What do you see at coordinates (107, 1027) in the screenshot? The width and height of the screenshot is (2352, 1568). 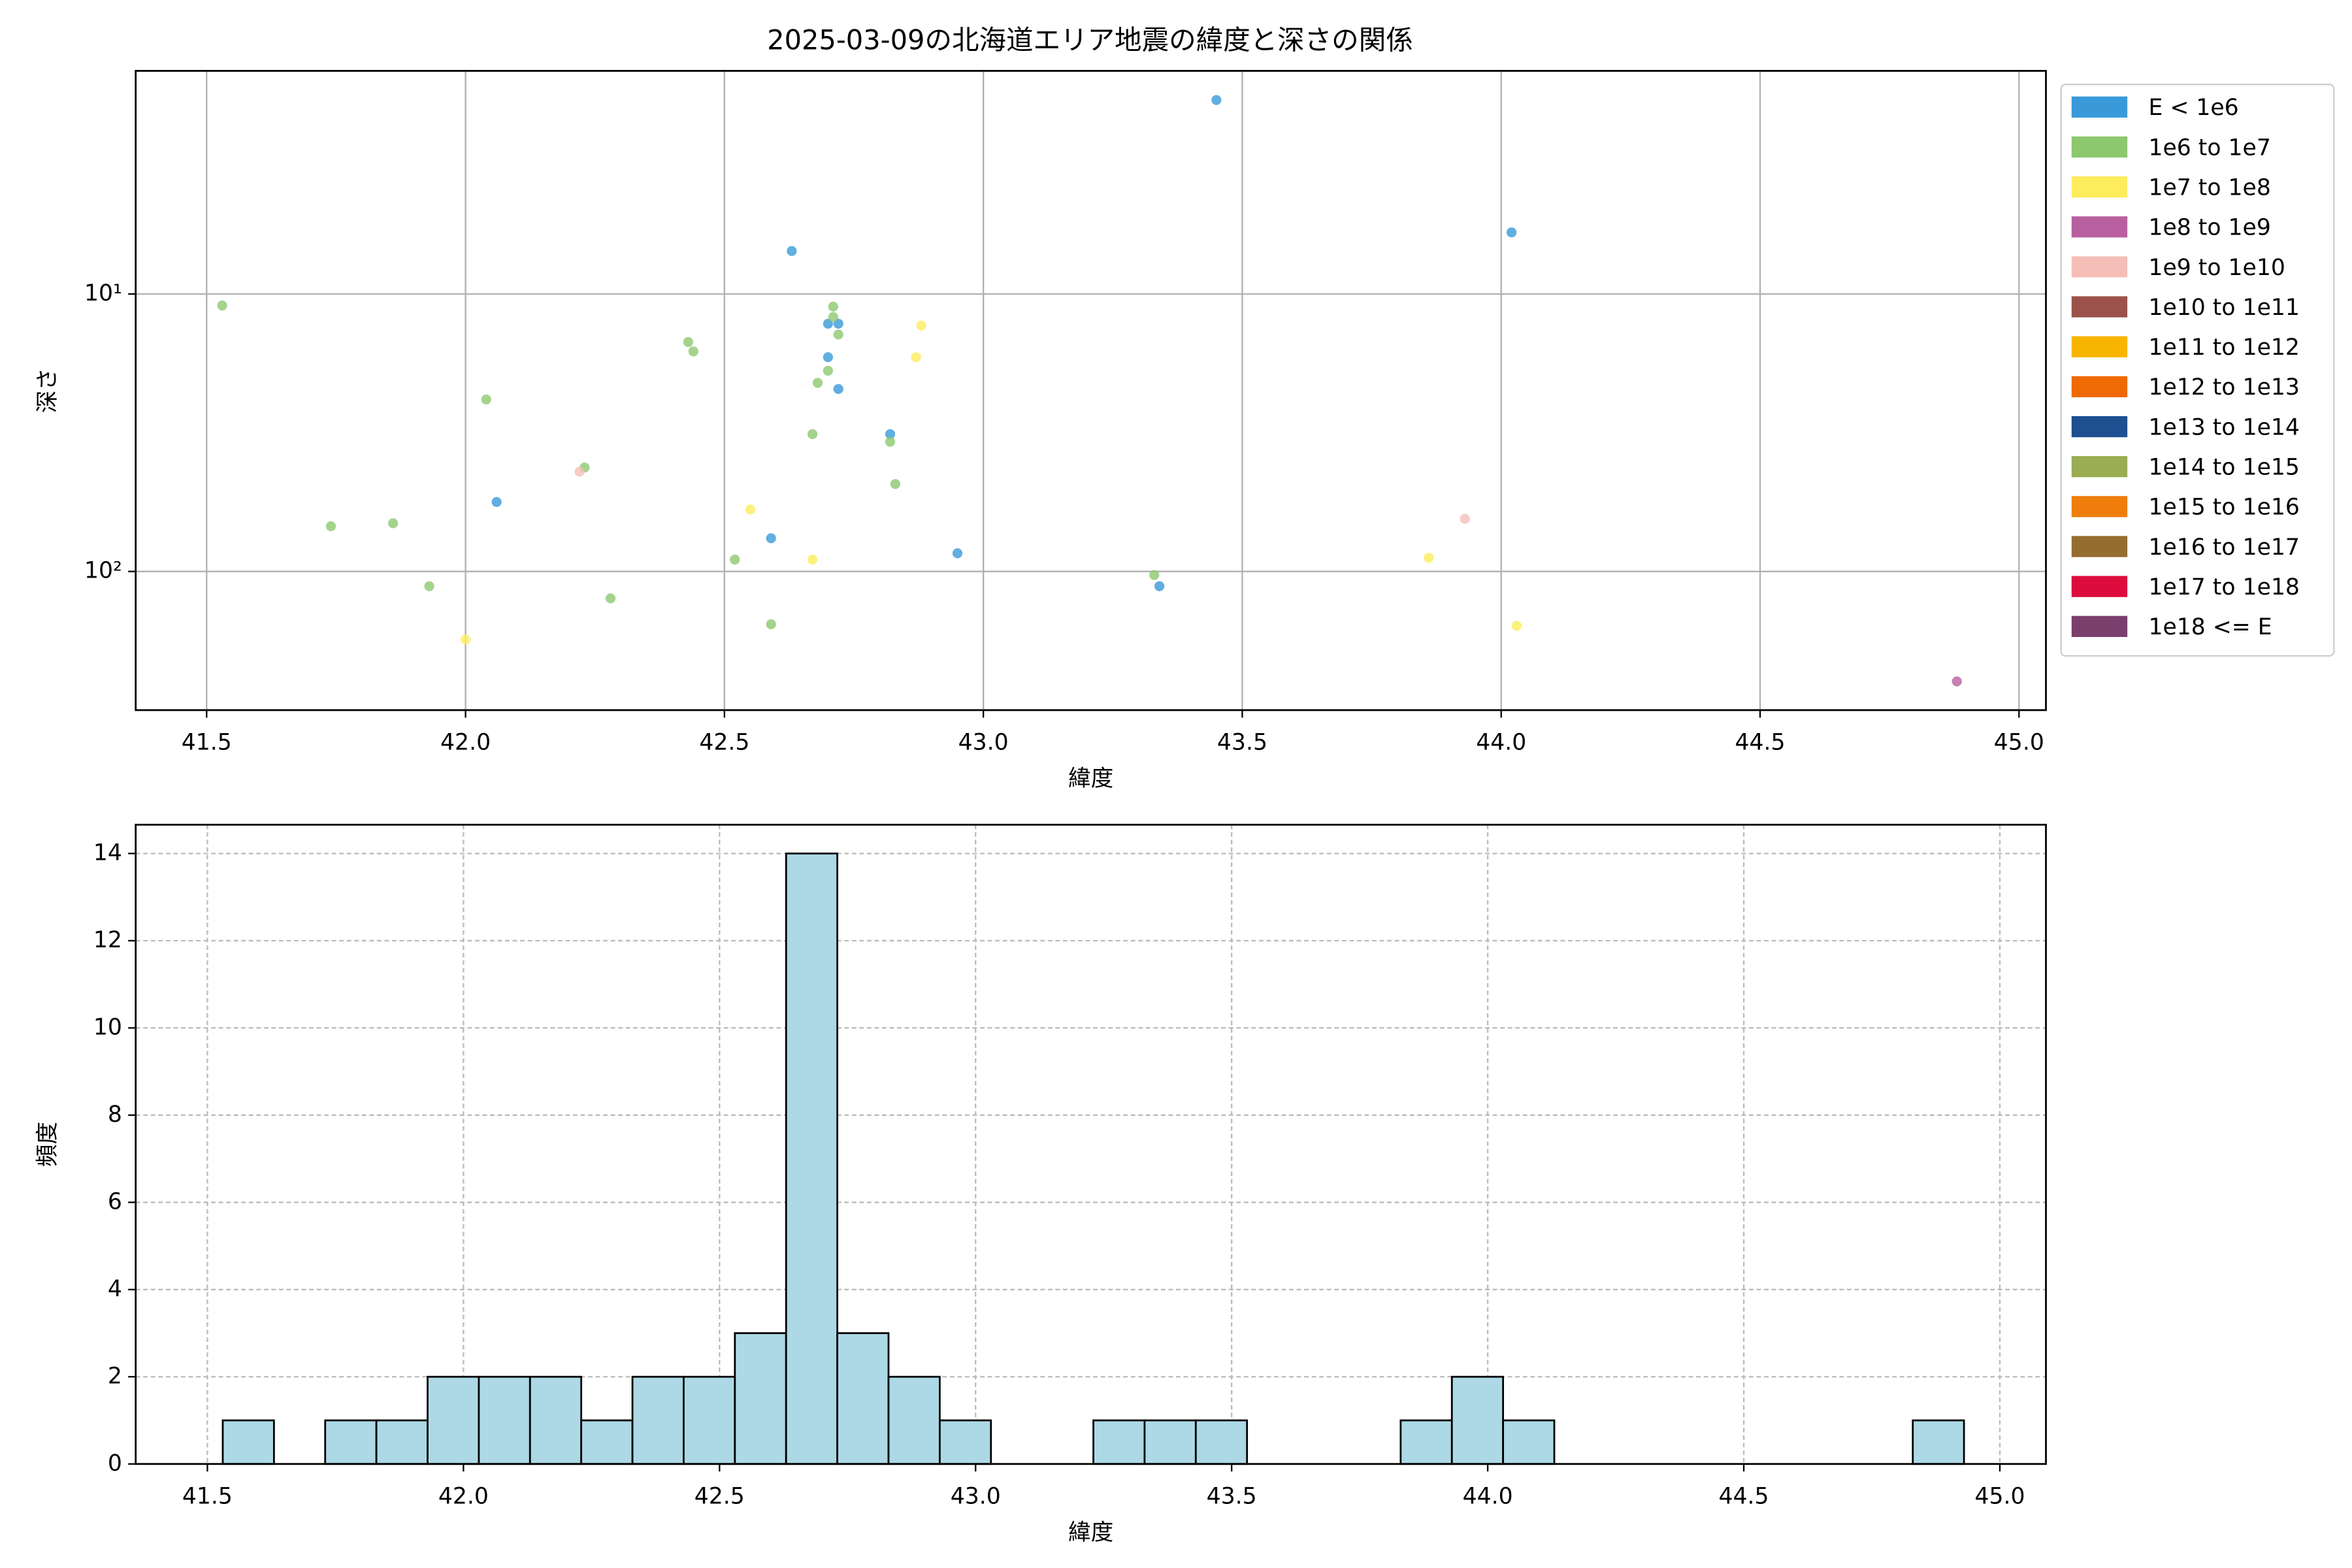 I see `y-tick-label: 10` at bounding box center [107, 1027].